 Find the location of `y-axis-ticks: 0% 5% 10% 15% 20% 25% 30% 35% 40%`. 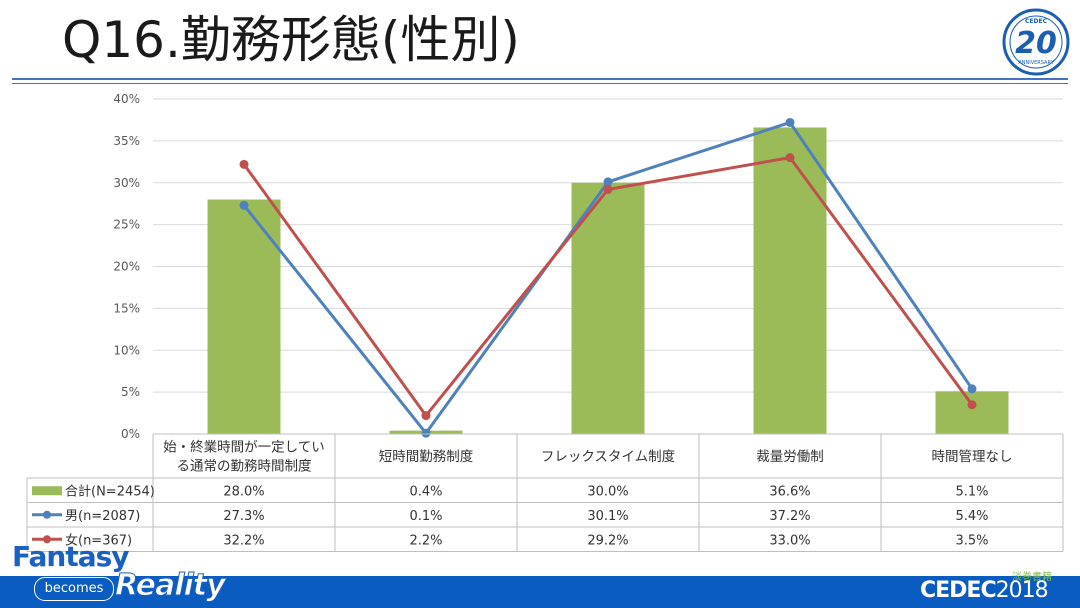

y-axis-ticks: 0% 5% 10% 15% 20% 25% 30% 35% 40% is located at coordinates (126, 266).